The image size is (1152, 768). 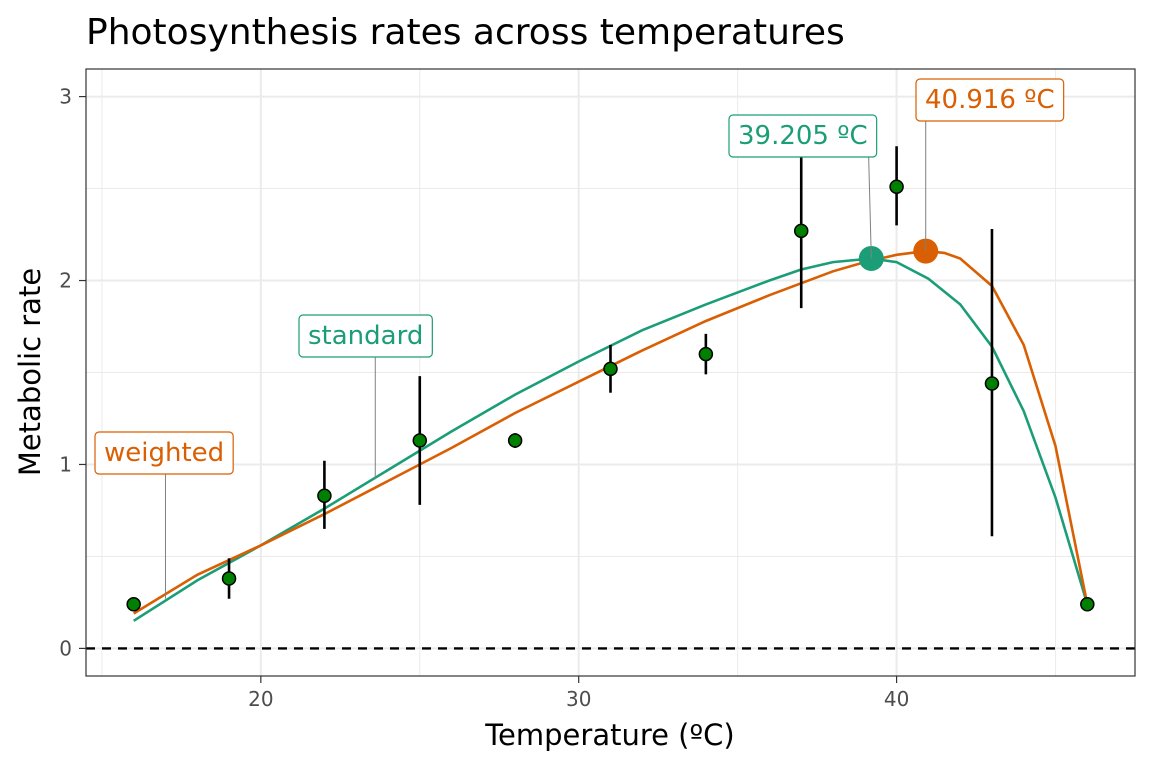 I want to click on y-tick-label: 0, so click(x=65, y=648).